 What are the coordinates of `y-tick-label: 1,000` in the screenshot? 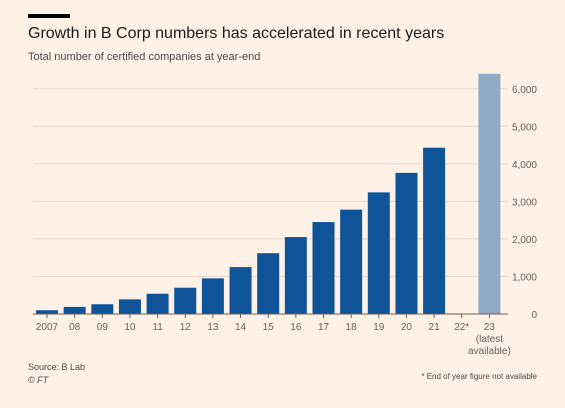 It's located at (524, 277).